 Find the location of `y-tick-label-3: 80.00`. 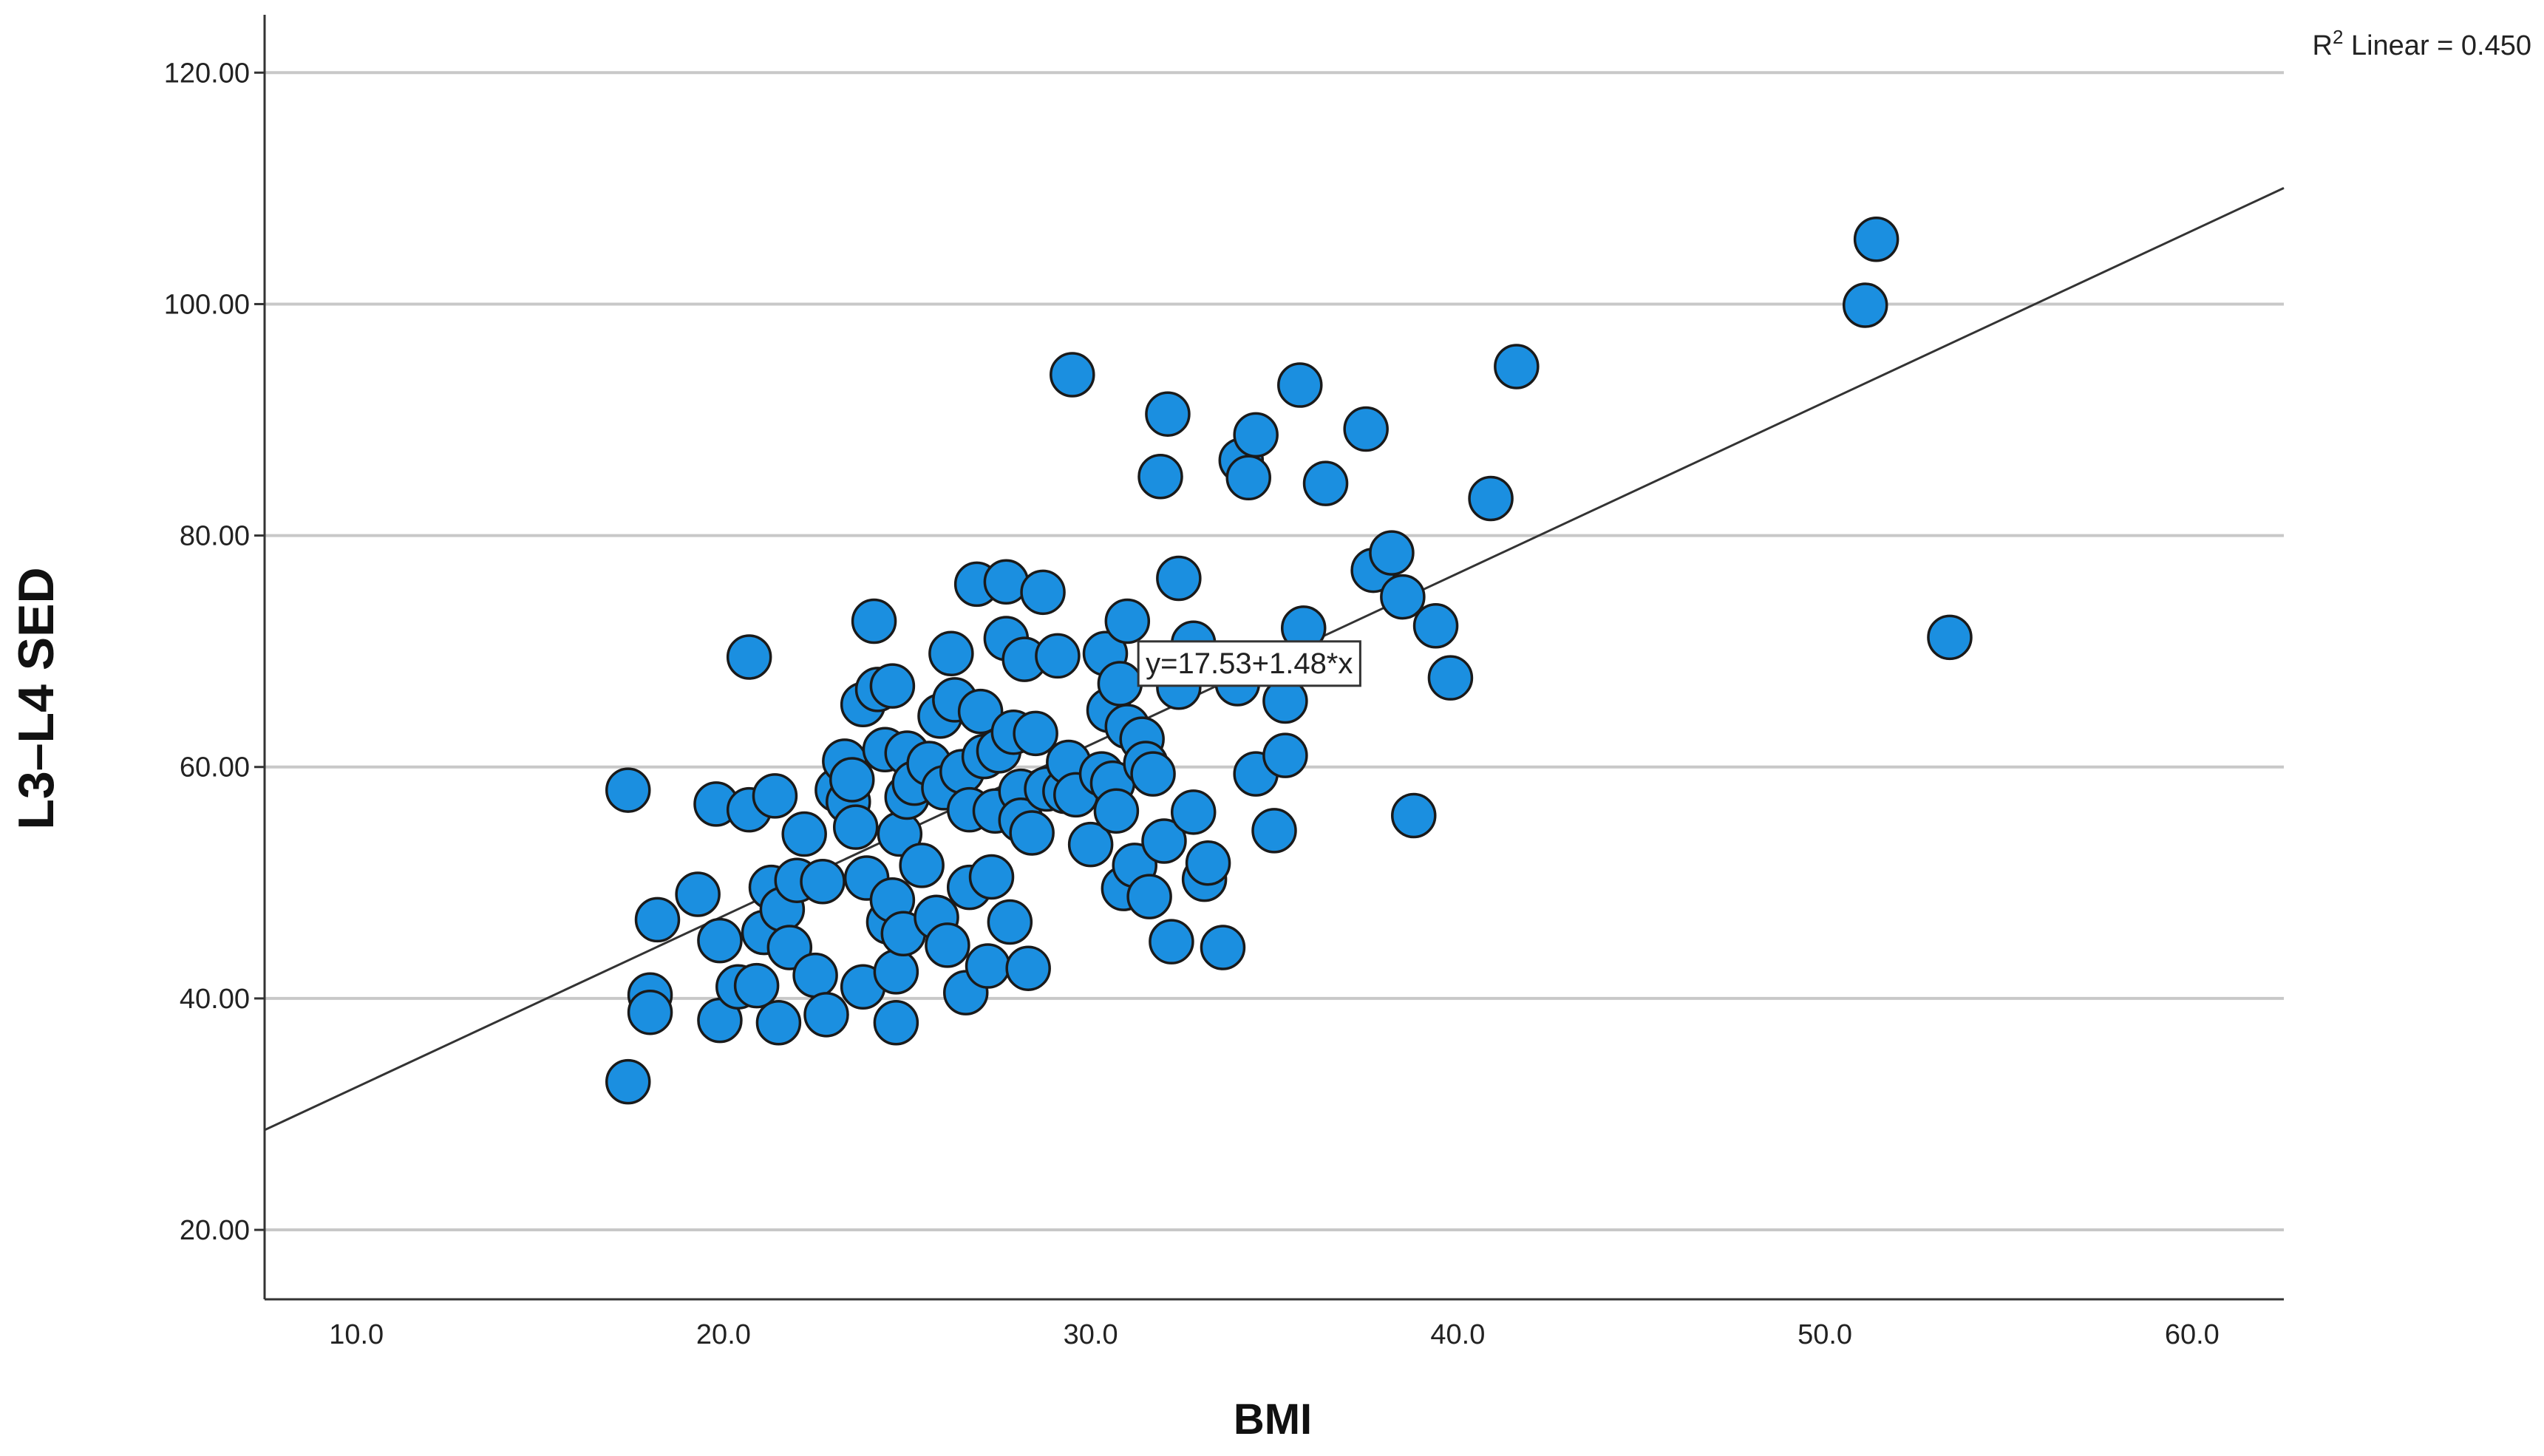

y-tick-label-3: 80.00 is located at coordinates (215, 536).